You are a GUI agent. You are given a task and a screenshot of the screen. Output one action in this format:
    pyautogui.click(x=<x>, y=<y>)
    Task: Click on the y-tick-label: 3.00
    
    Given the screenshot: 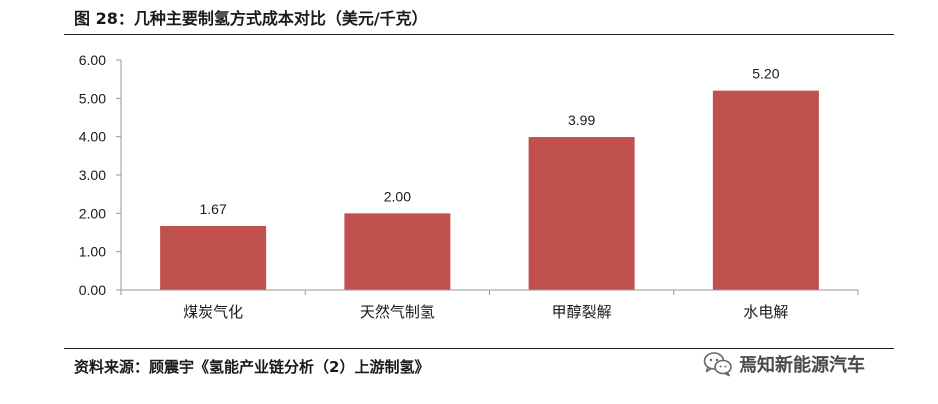 What is the action you would take?
    pyautogui.click(x=92, y=175)
    